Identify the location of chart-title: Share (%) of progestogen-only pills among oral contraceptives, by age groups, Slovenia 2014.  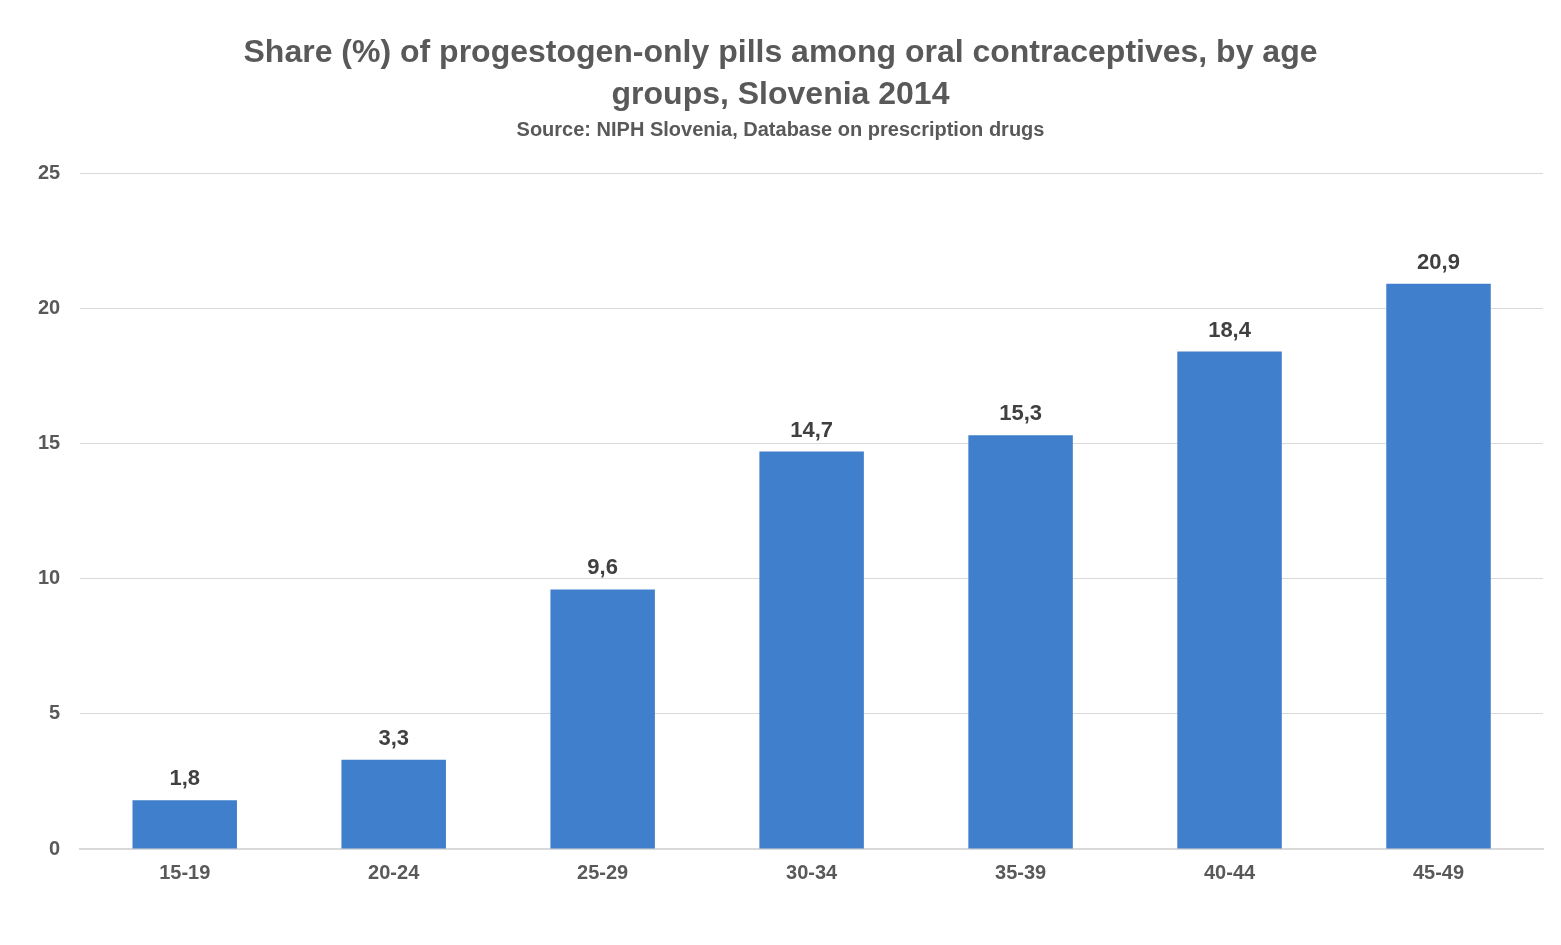
(780, 72).